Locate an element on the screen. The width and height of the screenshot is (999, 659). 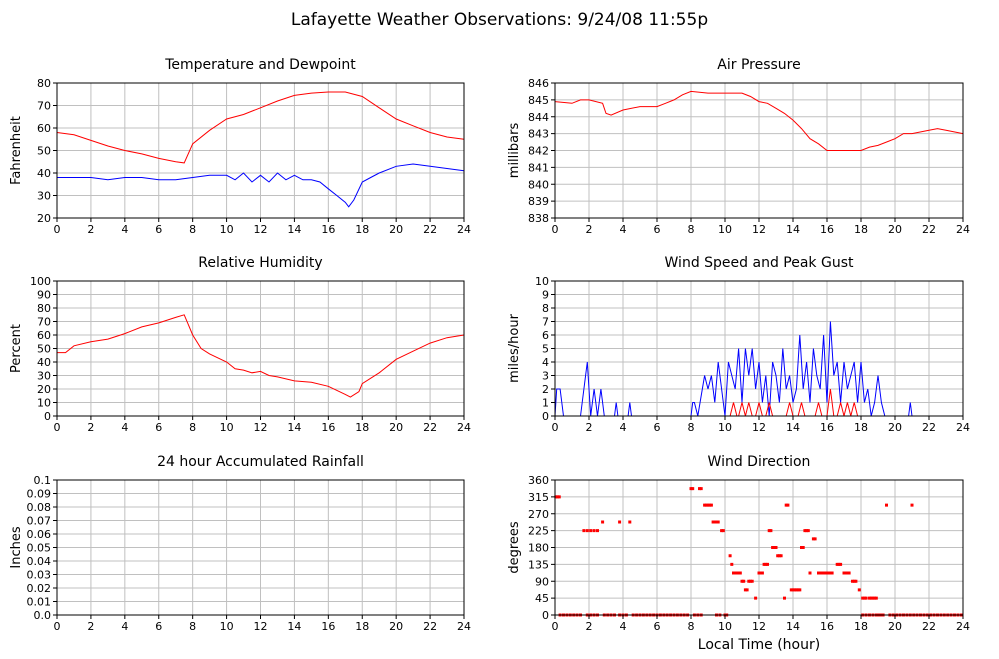
x-tick-label: 8 is located at coordinates (691, 626).